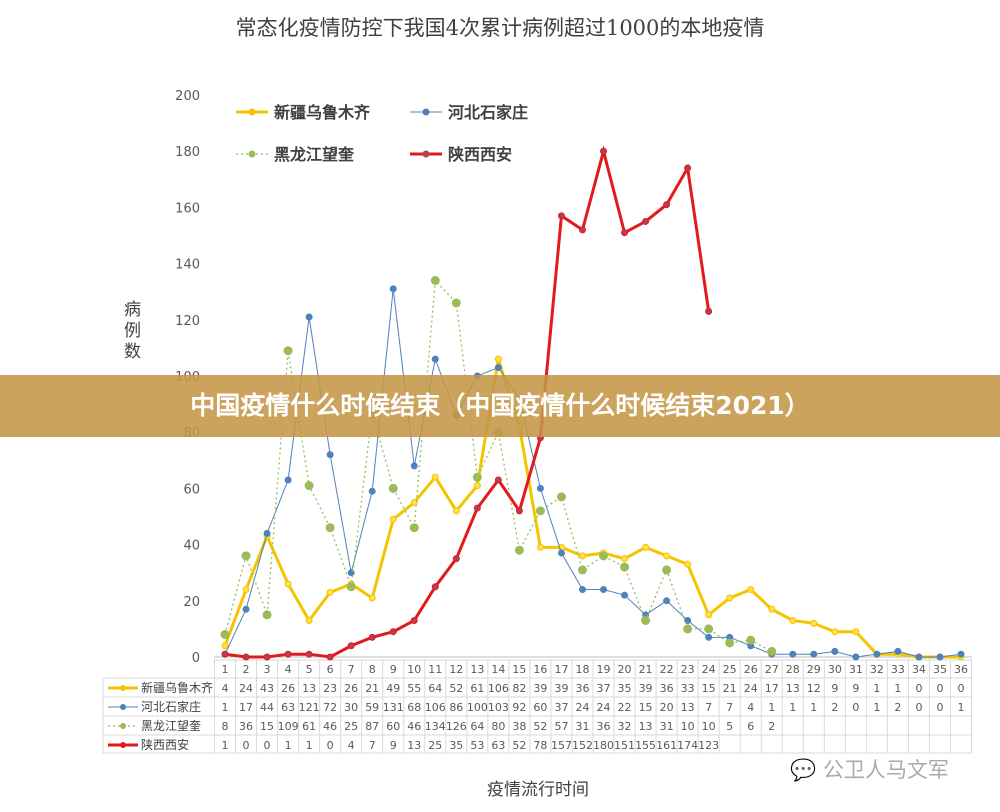 This screenshot has width=1000, height=812. I want to click on table-cell: 87, so click(372, 726).